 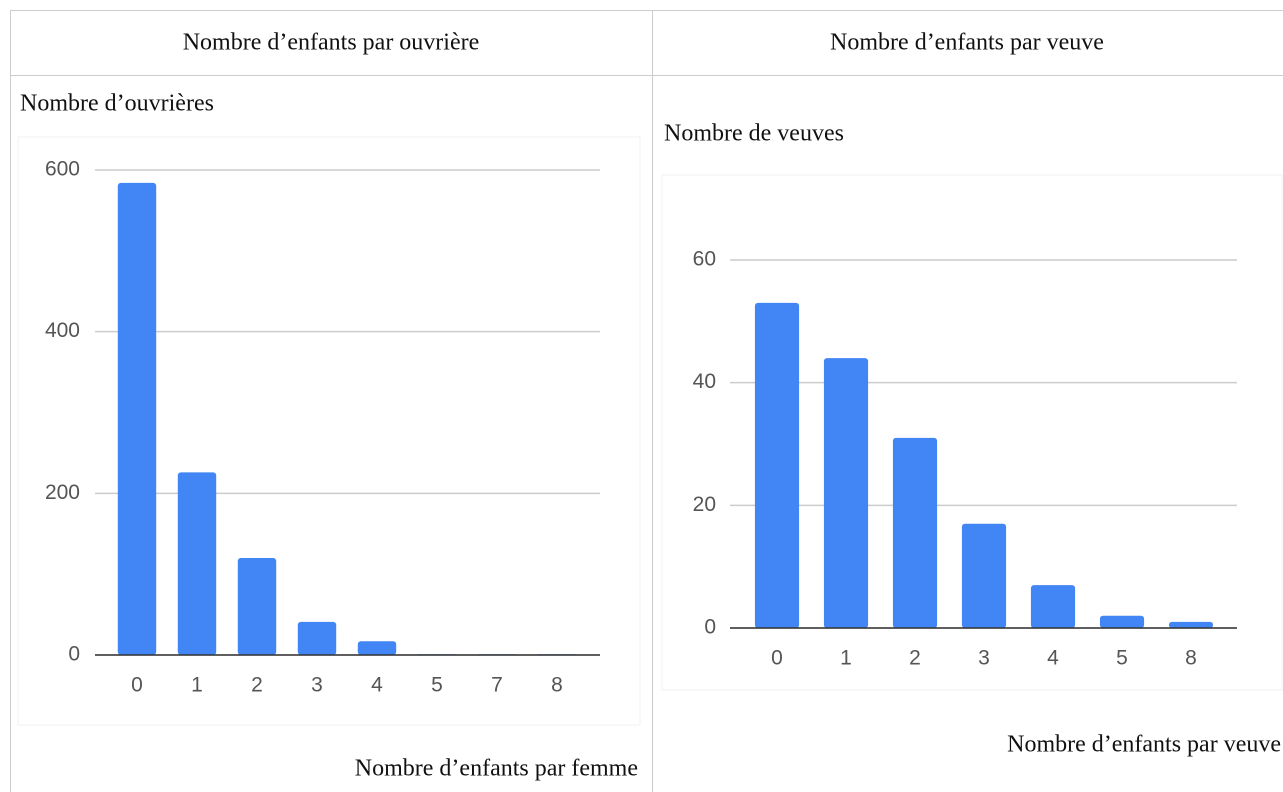 What do you see at coordinates (704, 504) in the screenshot?
I see `y-tick-label: 20` at bounding box center [704, 504].